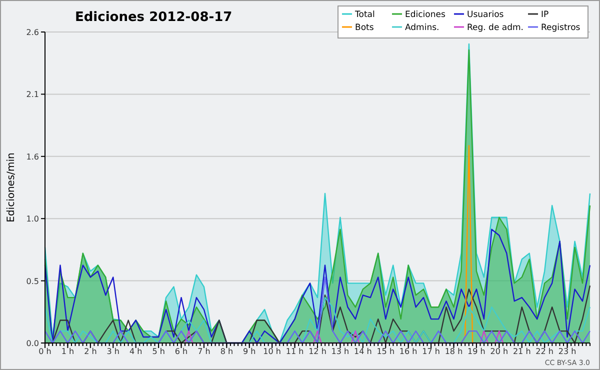  What do you see at coordinates (453, 351) in the screenshot?
I see `x-tick-label: 18 h` at bounding box center [453, 351].